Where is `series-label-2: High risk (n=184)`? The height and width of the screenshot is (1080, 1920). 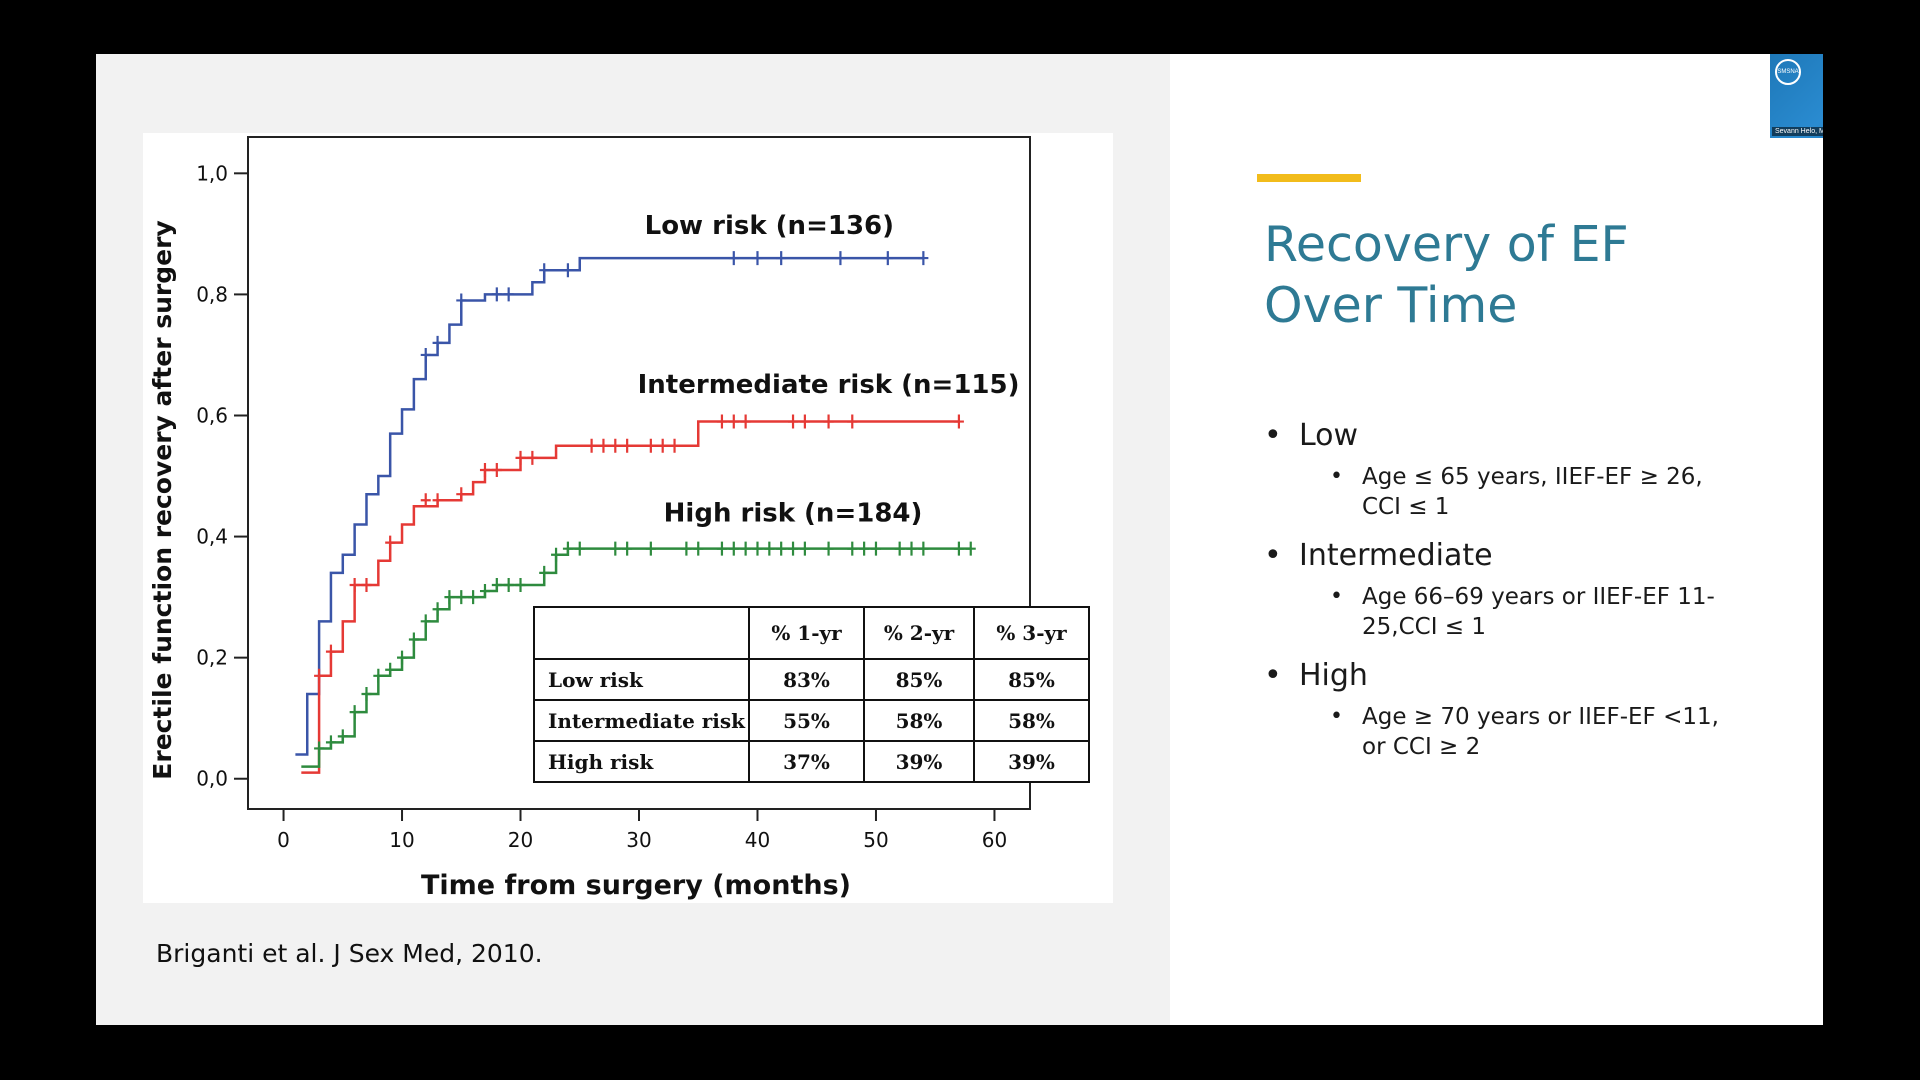
series-label-2: High risk (n=184) is located at coordinates (793, 513).